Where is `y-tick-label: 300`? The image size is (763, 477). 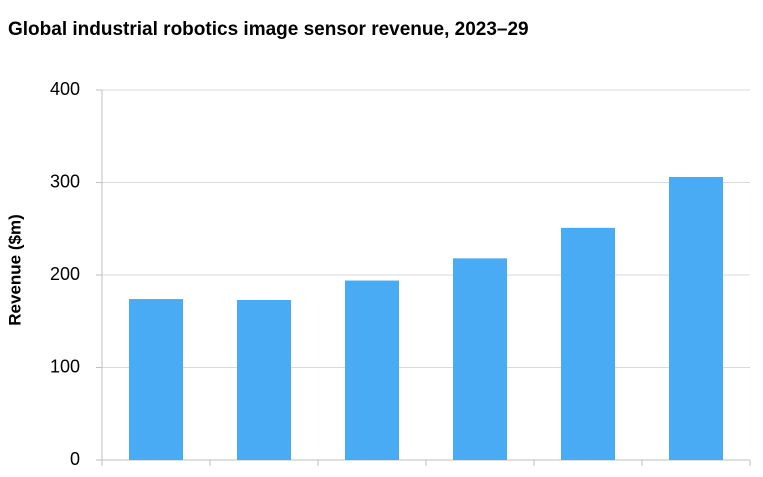 y-tick-label: 300 is located at coordinates (65, 181).